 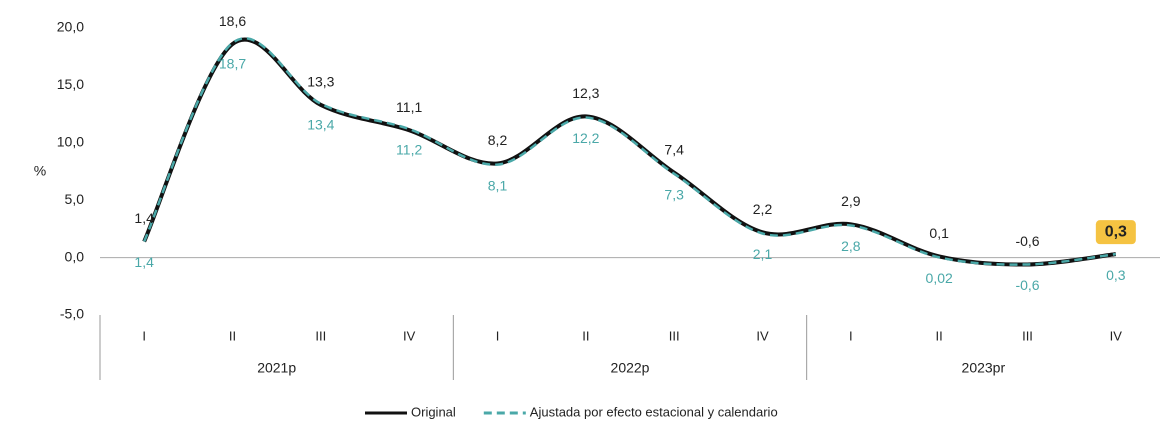 I want to click on data-label: 7,3, so click(x=674, y=194).